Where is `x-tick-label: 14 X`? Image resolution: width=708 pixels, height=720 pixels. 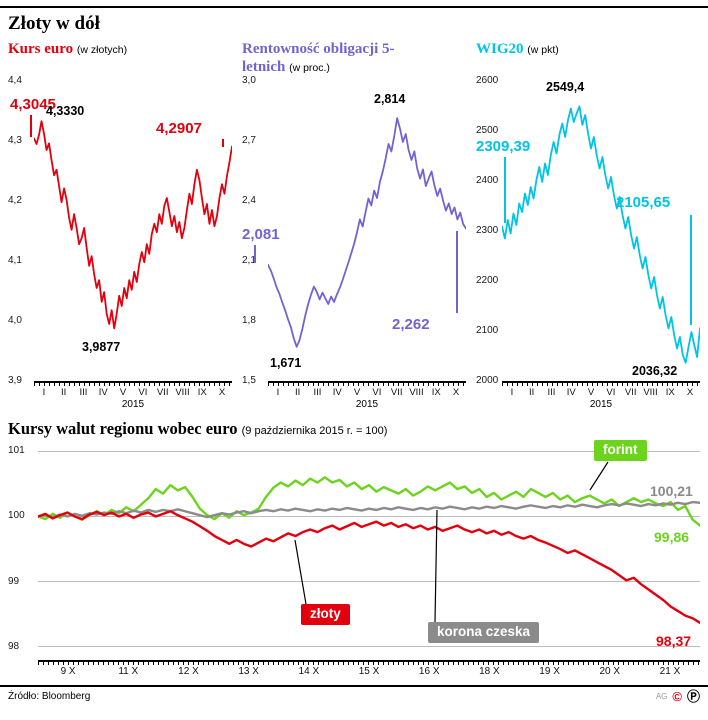
x-tick-label: 14 X is located at coordinates (309, 671).